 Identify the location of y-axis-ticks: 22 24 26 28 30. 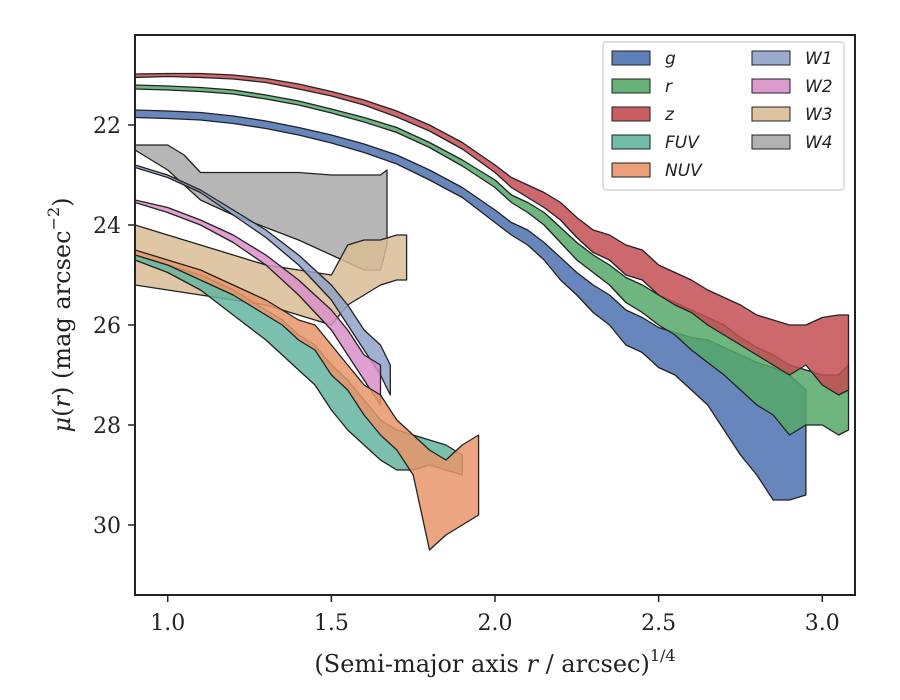
(114, 326).